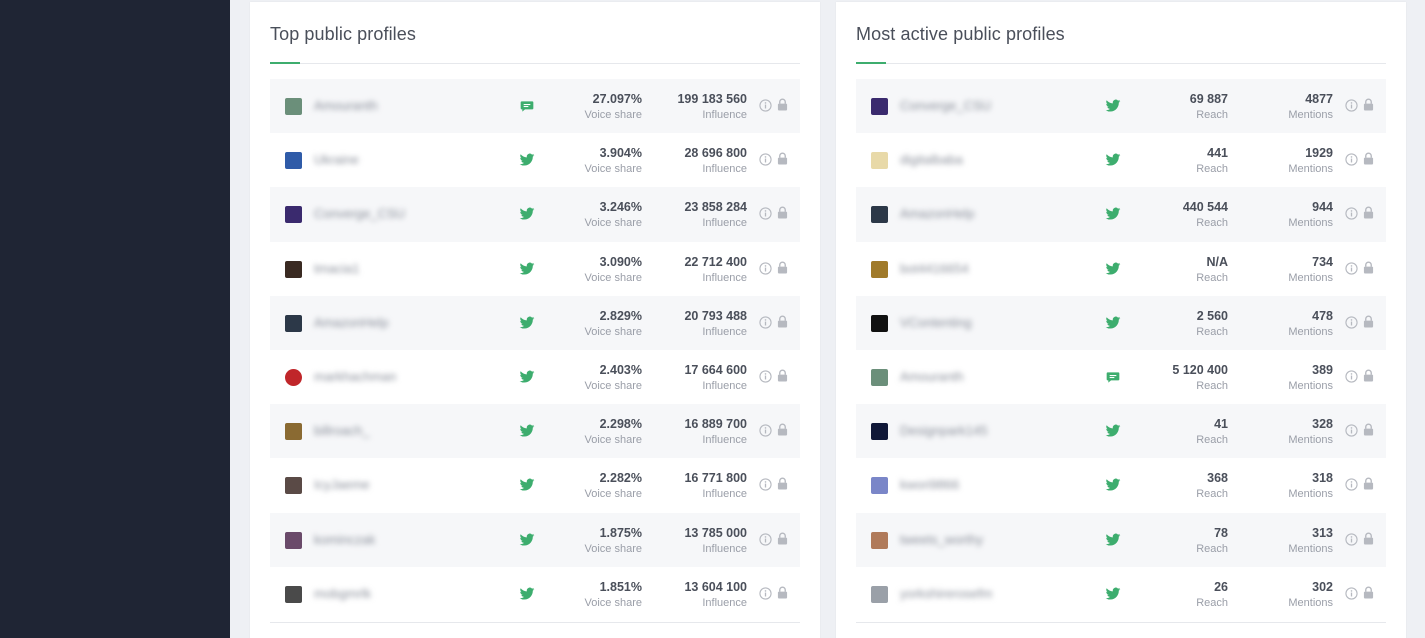 The height and width of the screenshot is (638, 1425). I want to click on profile-row: Designpark145 41 Reach 328 Mentions, so click(1121, 431).